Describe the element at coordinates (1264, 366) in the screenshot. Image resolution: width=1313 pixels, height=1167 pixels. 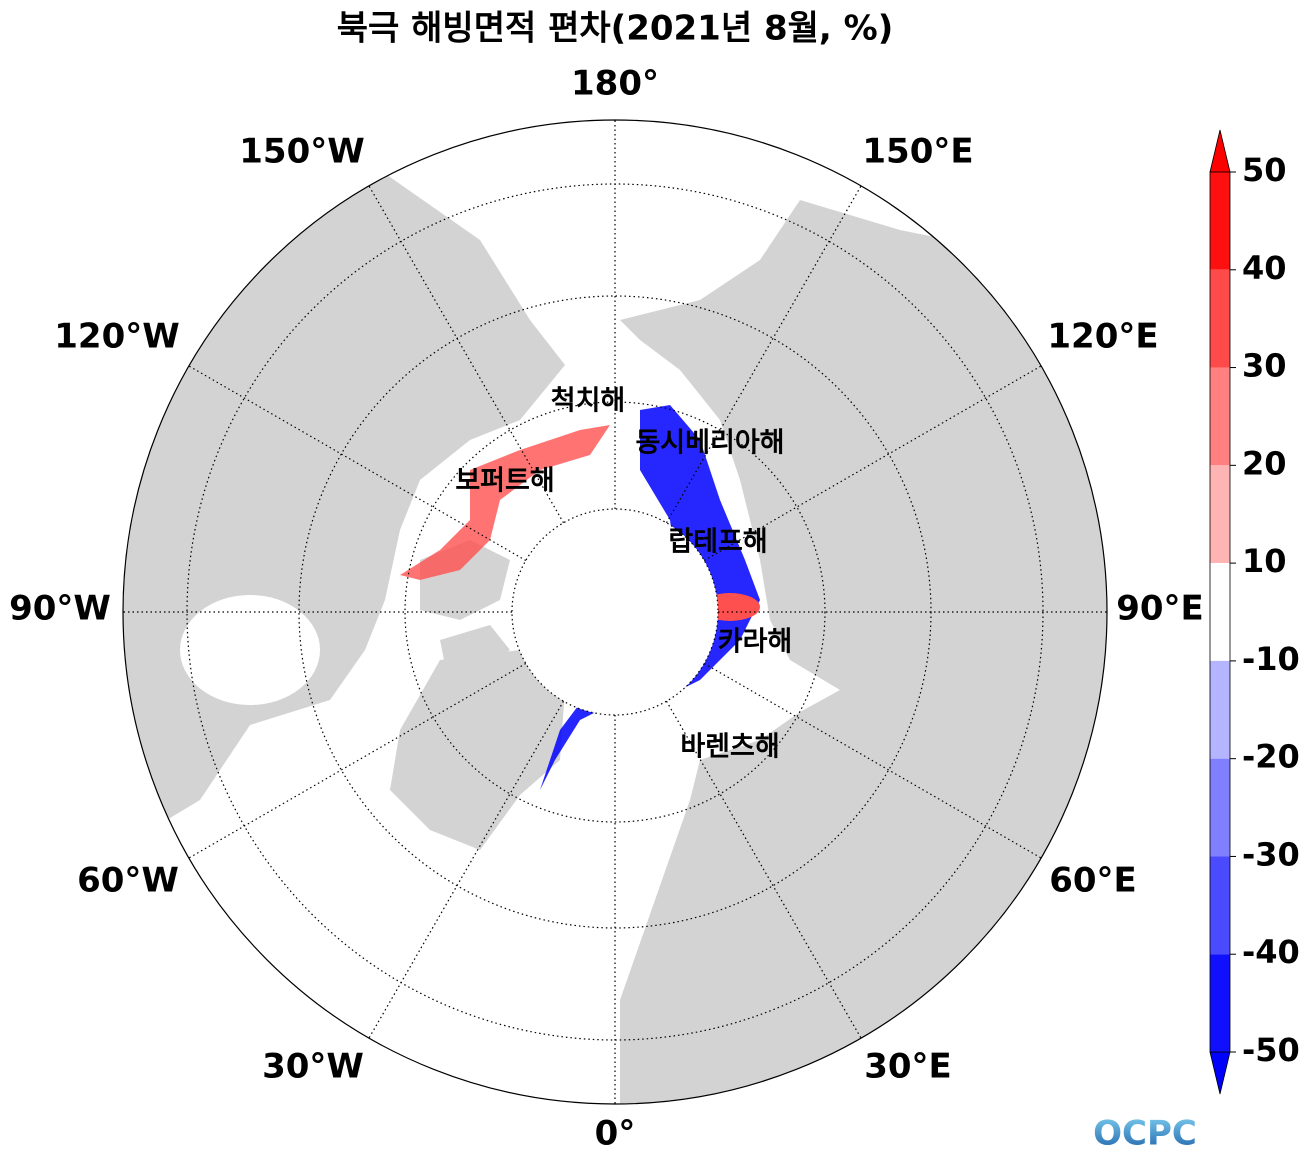
I see `colorbar-tick-label: 30` at that location.